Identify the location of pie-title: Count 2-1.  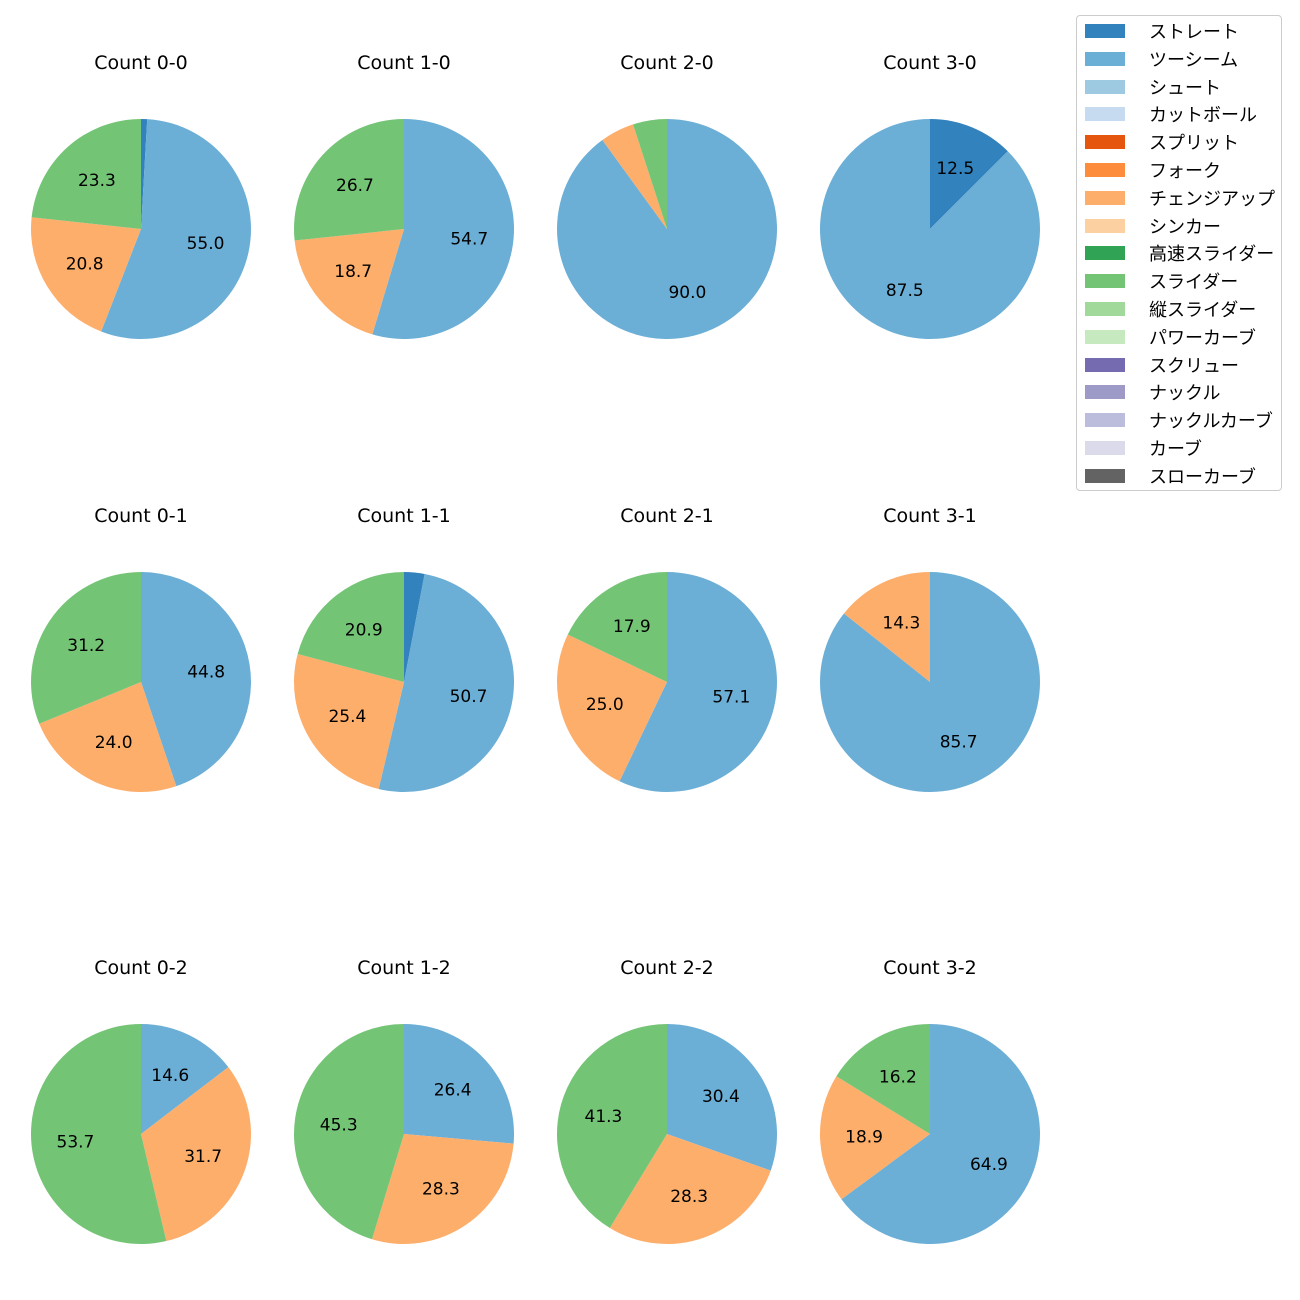
(667, 516).